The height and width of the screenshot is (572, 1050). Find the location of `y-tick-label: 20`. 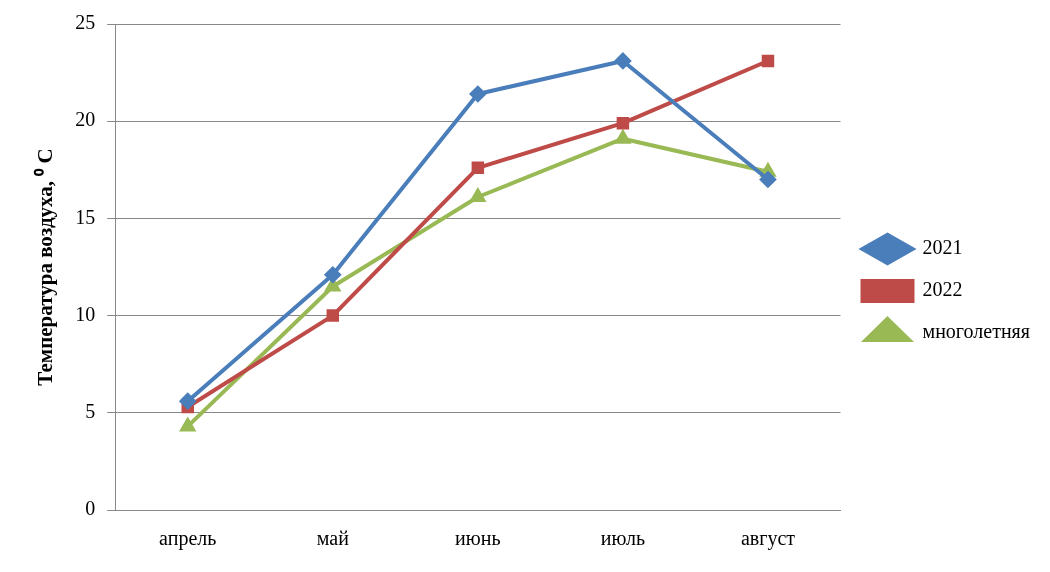

y-tick-label: 20 is located at coordinates (85, 119).